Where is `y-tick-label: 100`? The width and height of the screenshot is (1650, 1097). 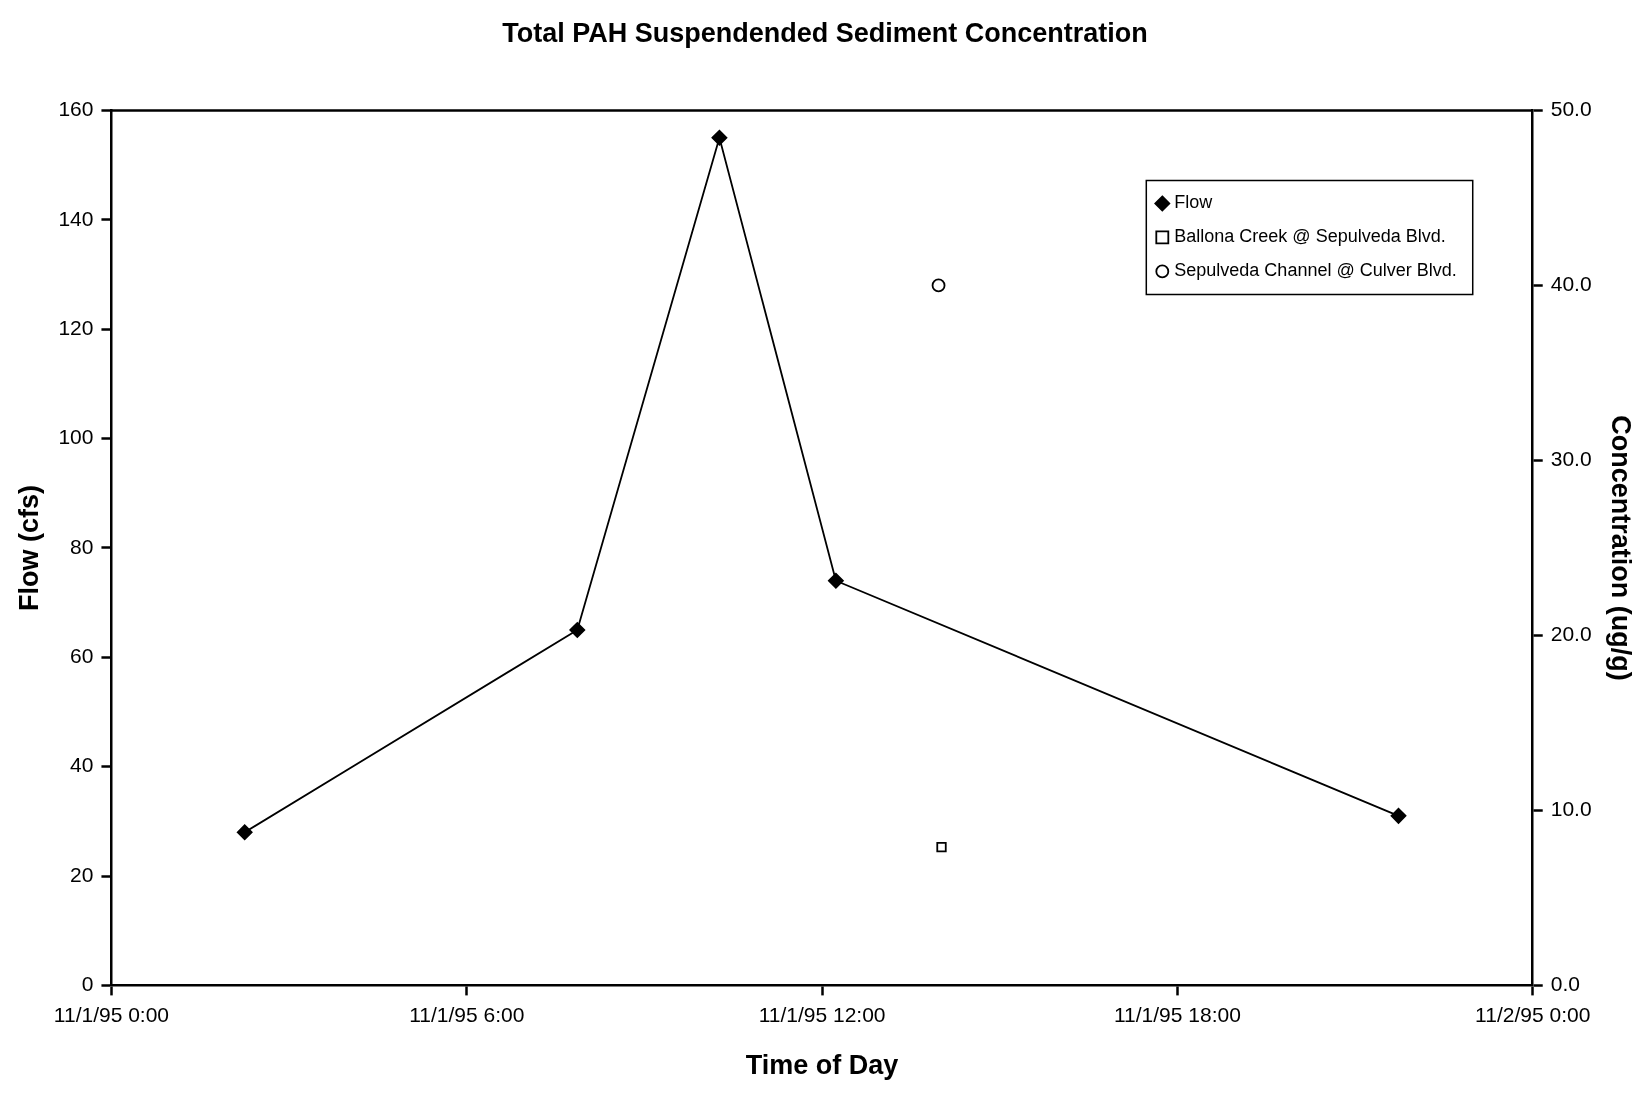
y-tick-label: 100 is located at coordinates (76, 437).